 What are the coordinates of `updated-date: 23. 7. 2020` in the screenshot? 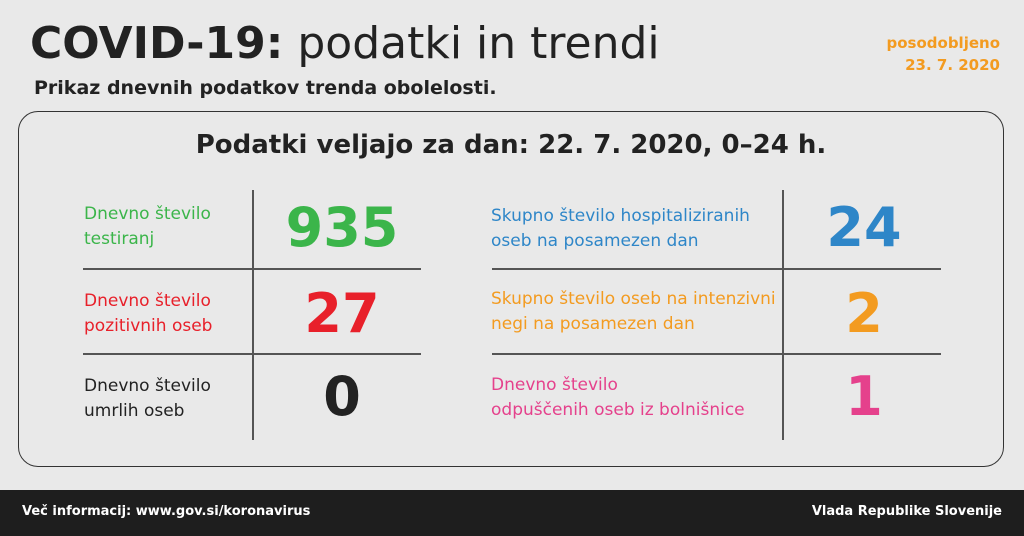 It's located at (952, 65).